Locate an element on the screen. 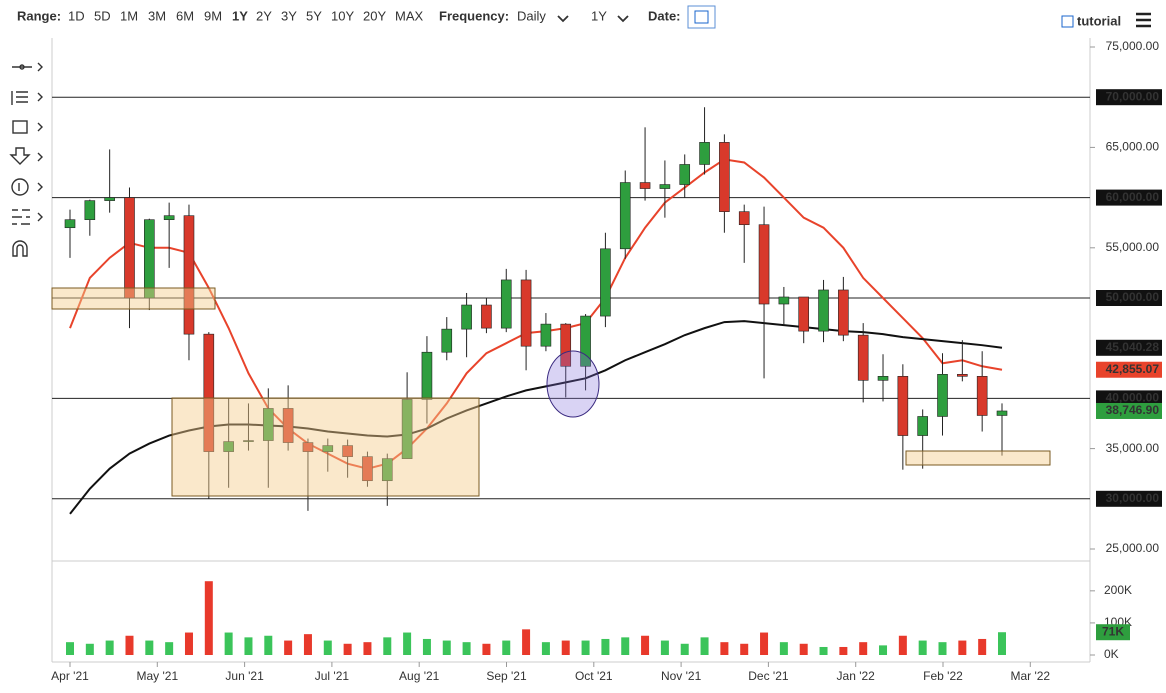  tool-line is located at coordinates (27, 67).